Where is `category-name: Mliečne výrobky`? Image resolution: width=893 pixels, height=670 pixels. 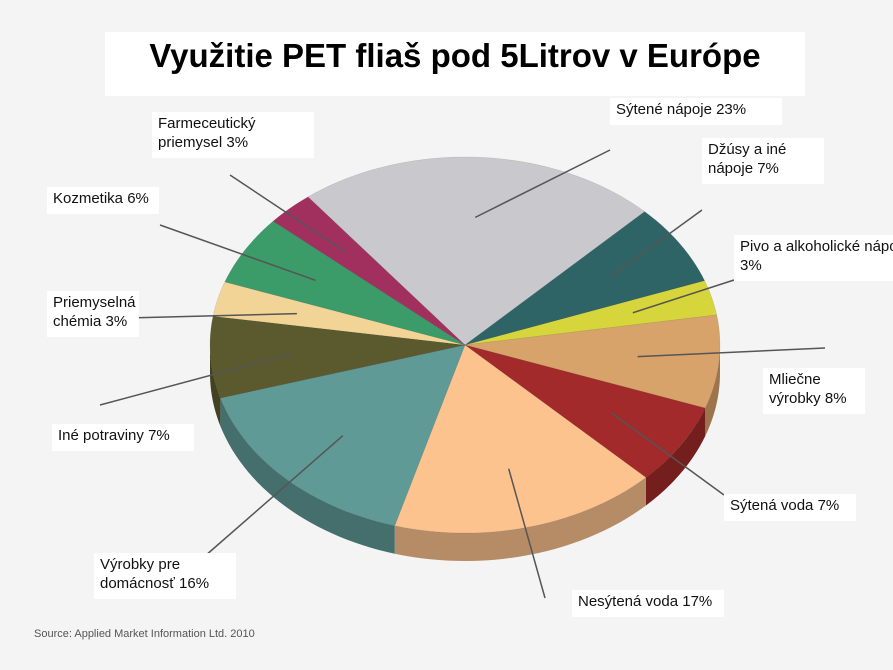
category-name: Mliečne výrobky is located at coordinates (795, 389).